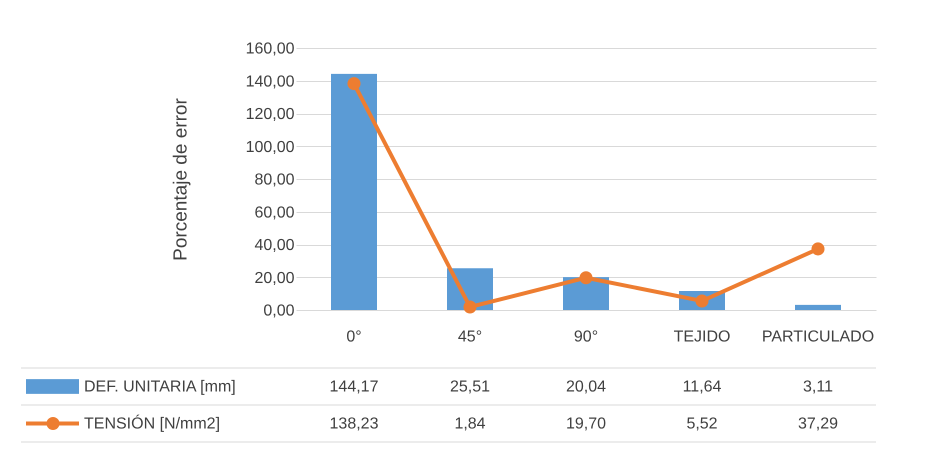 The height and width of the screenshot is (453, 934). Describe the element at coordinates (274, 180) in the screenshot. I see `y-tick-label: 80,00` at that location.